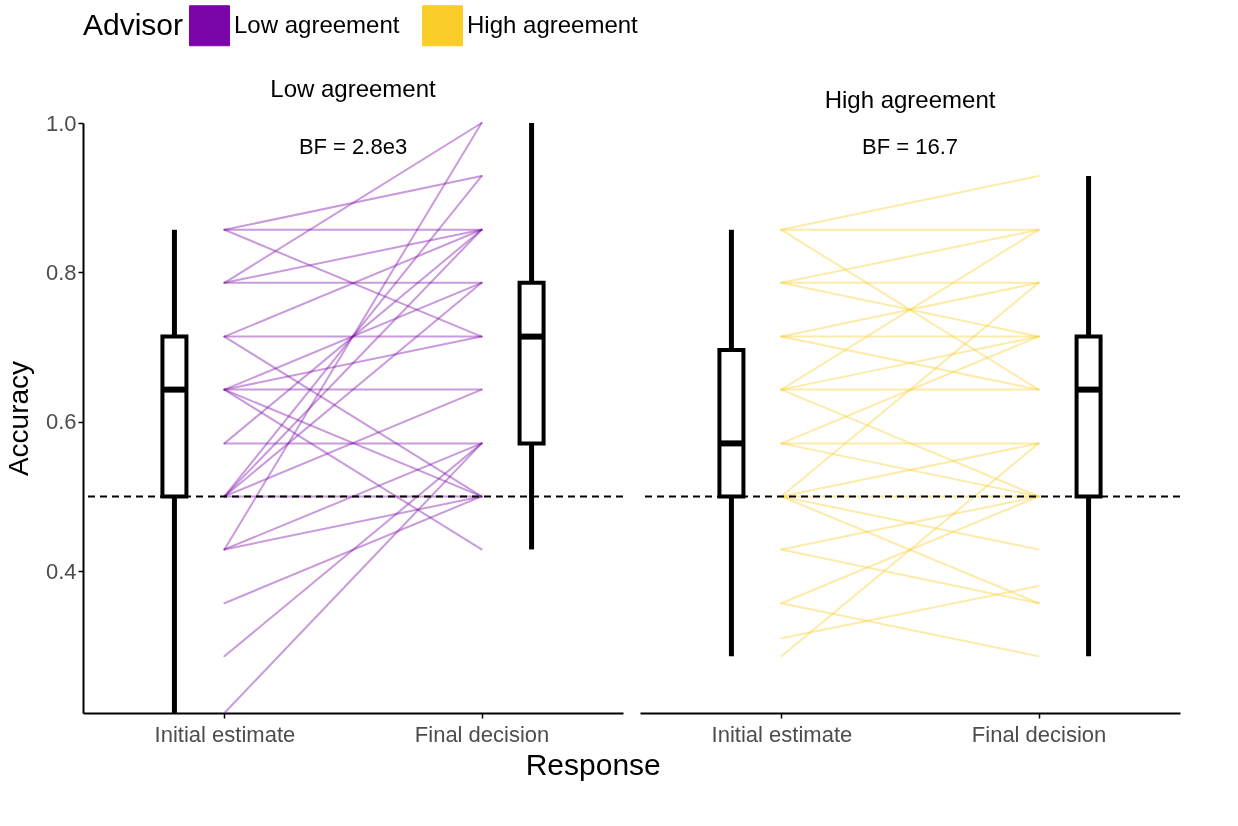 The width and height of the screenshot is (1238, 826). What do you see at coordinates (353, 146) in the screenshot?
I see `annotation: BF = 2.8e3` at bounding box center [353, 146].